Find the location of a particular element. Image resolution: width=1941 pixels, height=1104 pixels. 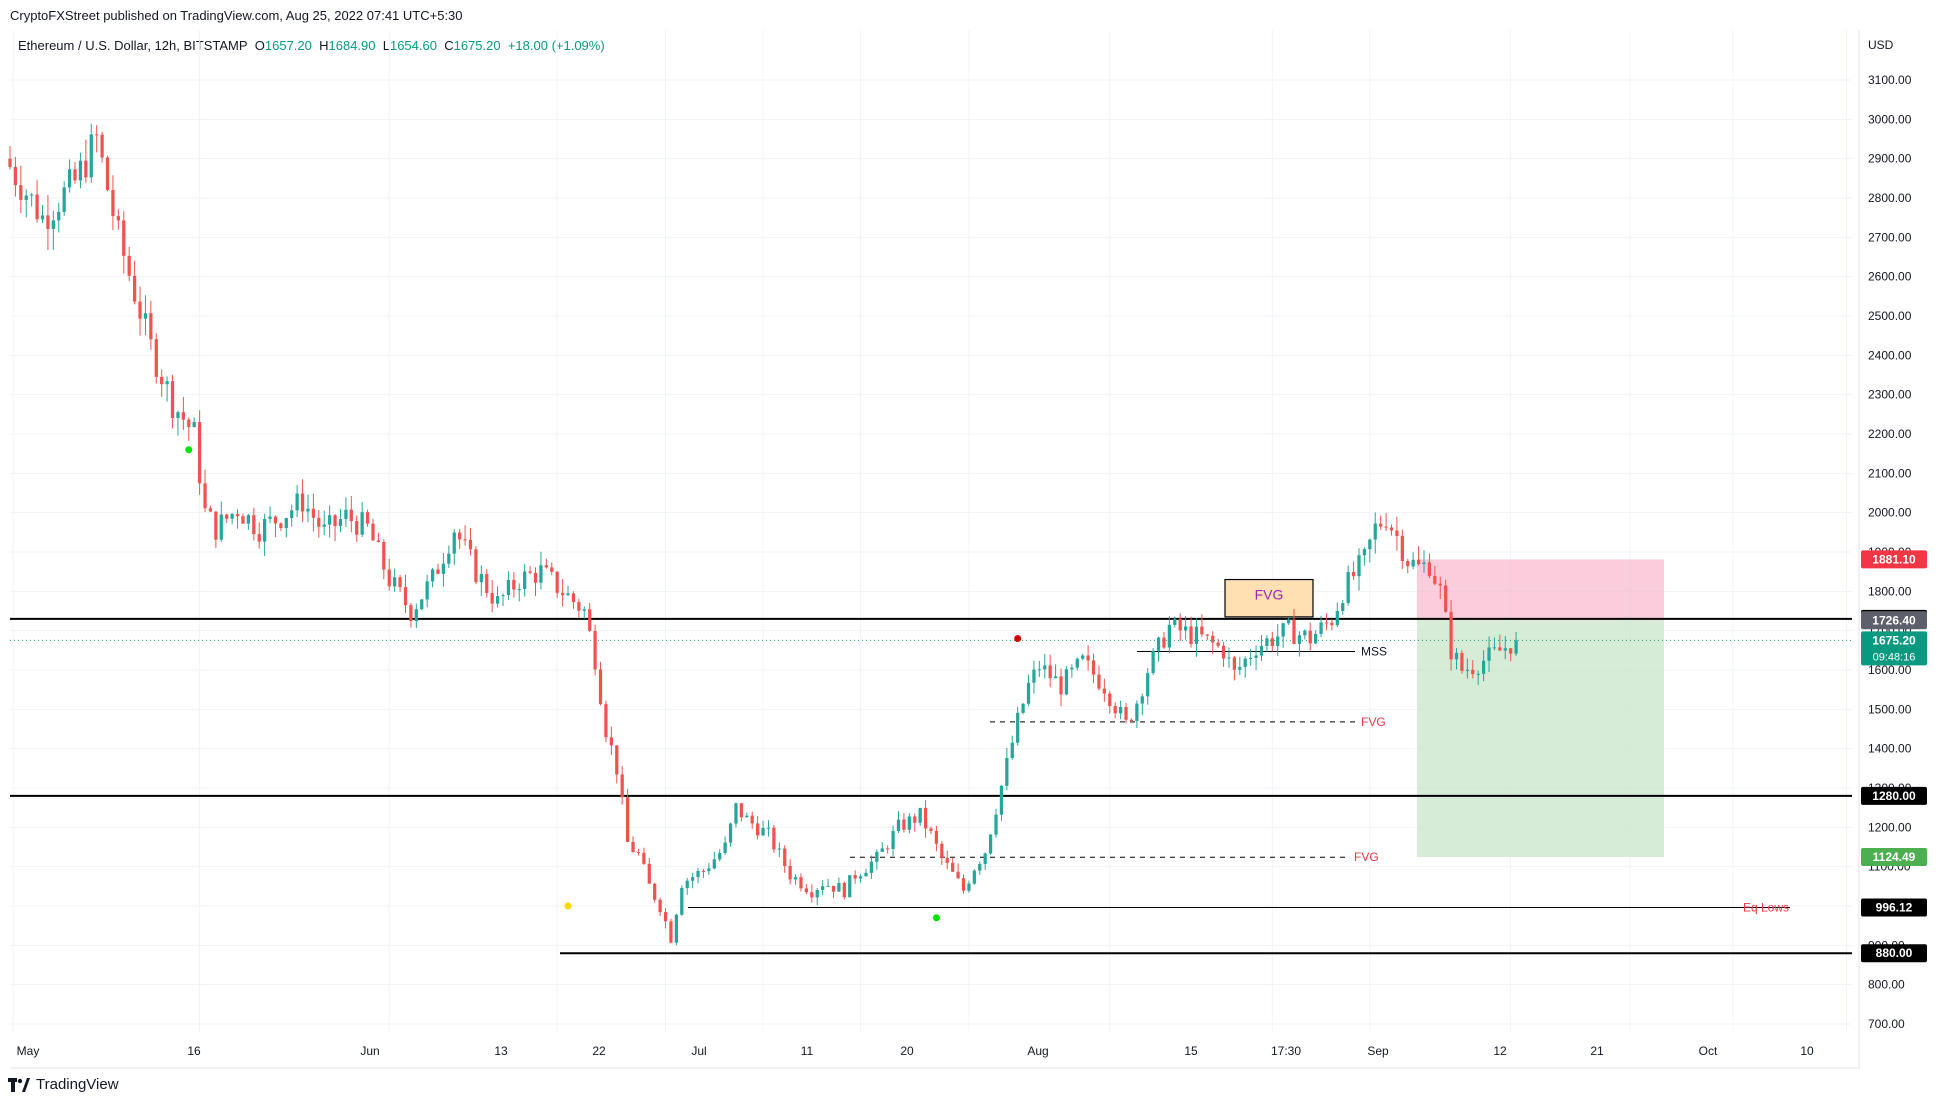

level-price-tag: 880.00 is located at coordinates (1894, 953).